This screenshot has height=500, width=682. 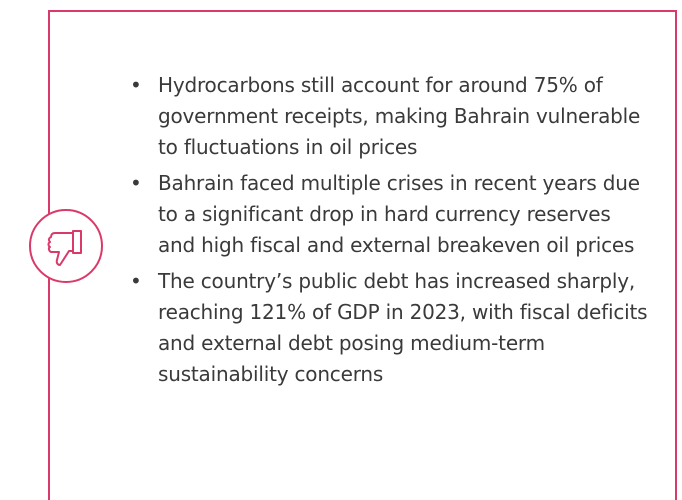 I want to click on thumbs-down-icon, so click(x=66, y=246).